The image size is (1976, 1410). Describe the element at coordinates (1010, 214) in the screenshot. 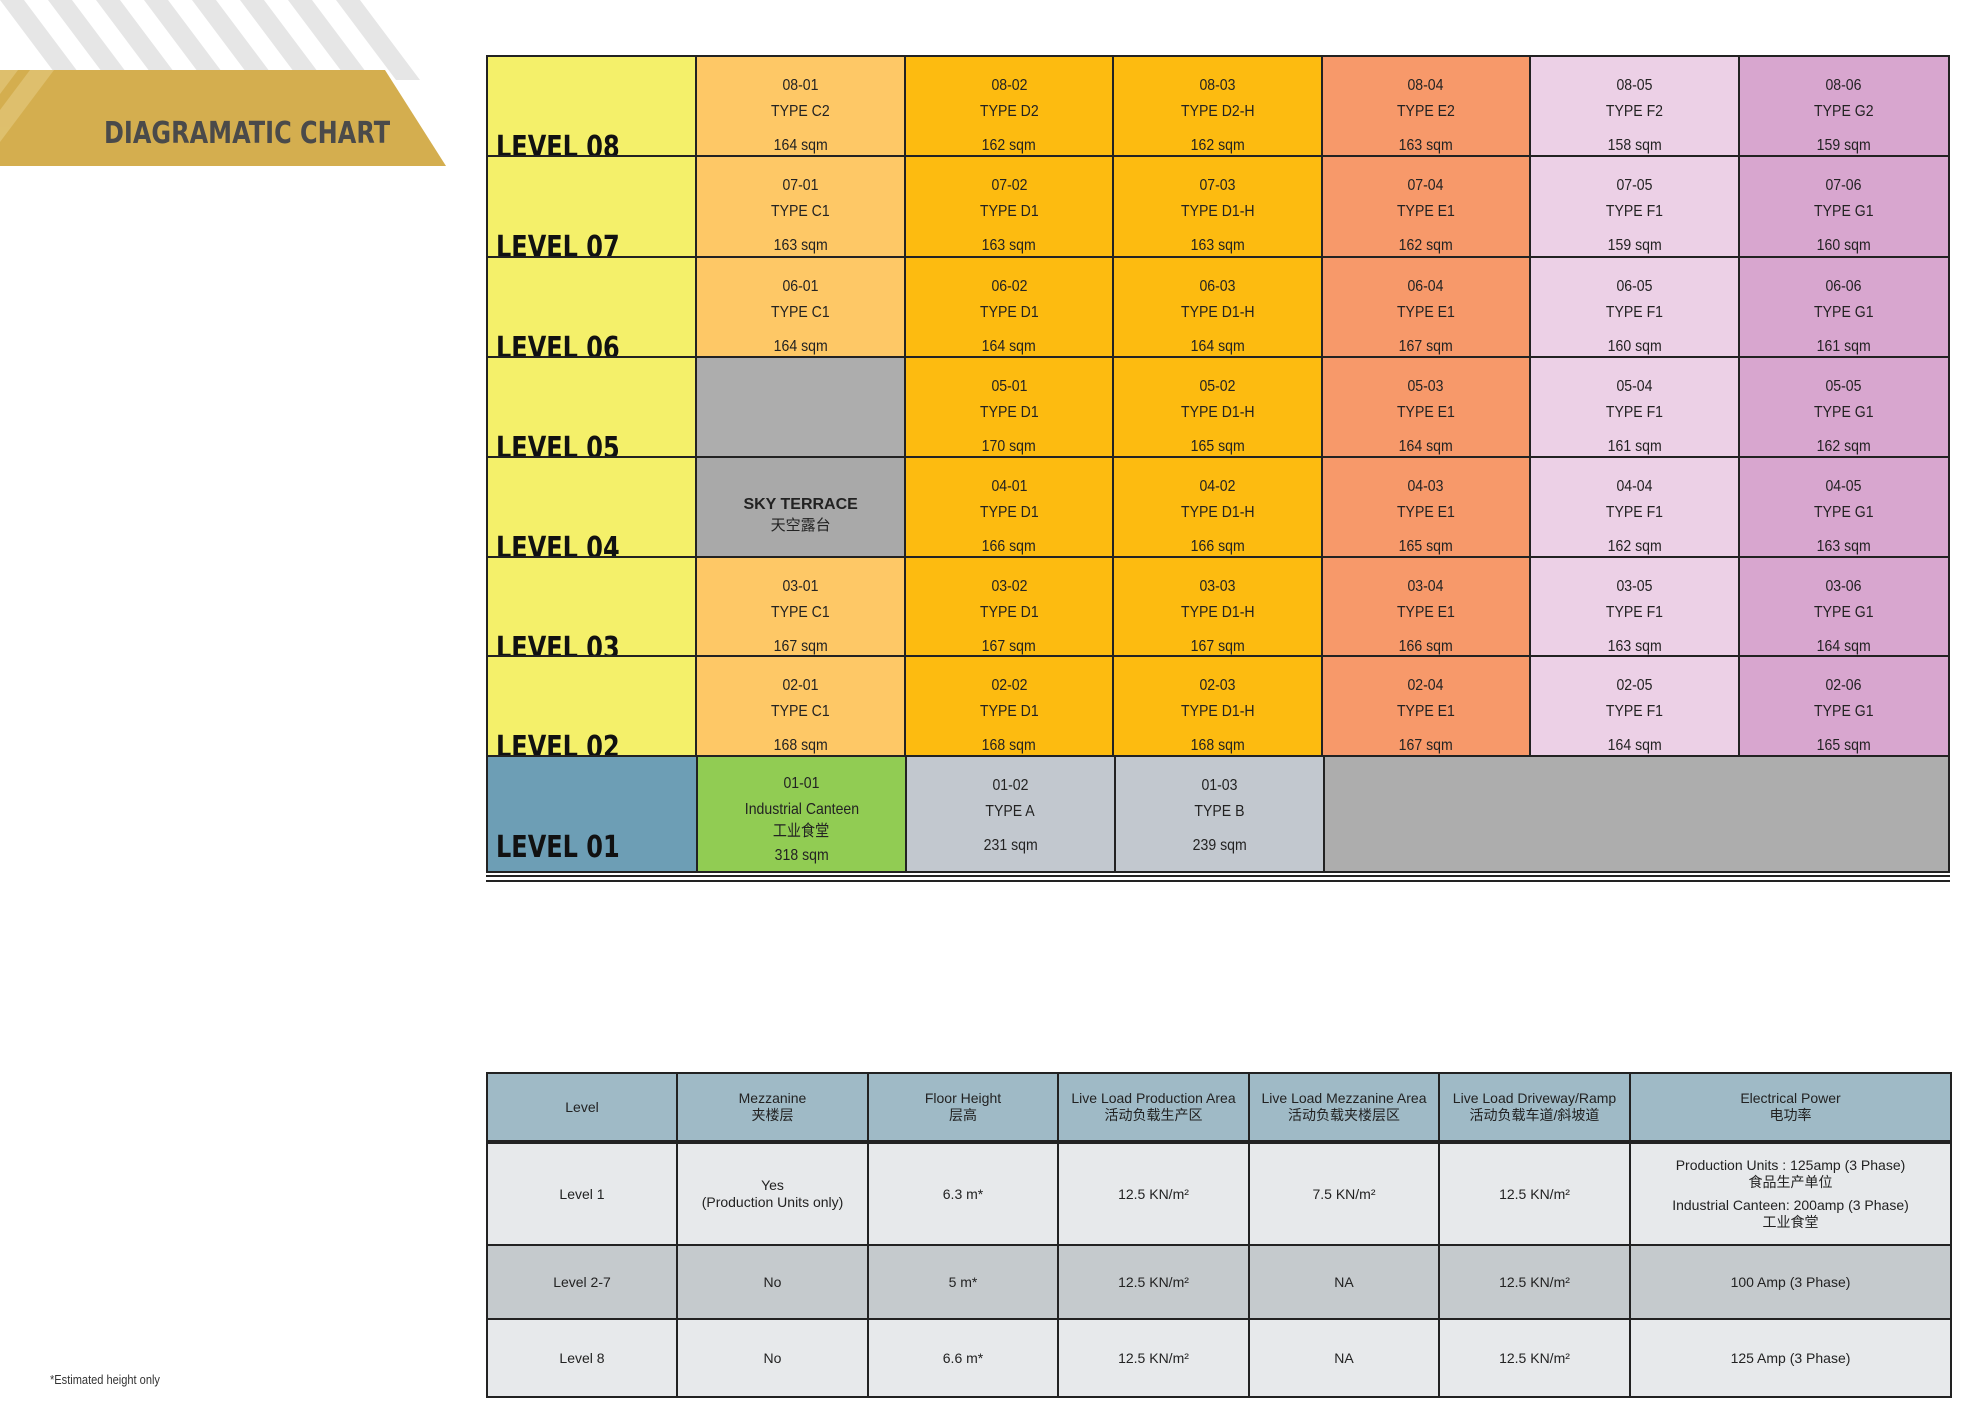

I see `unit-07-02: 07-02 TYPE D1 163 sqm` at that location.